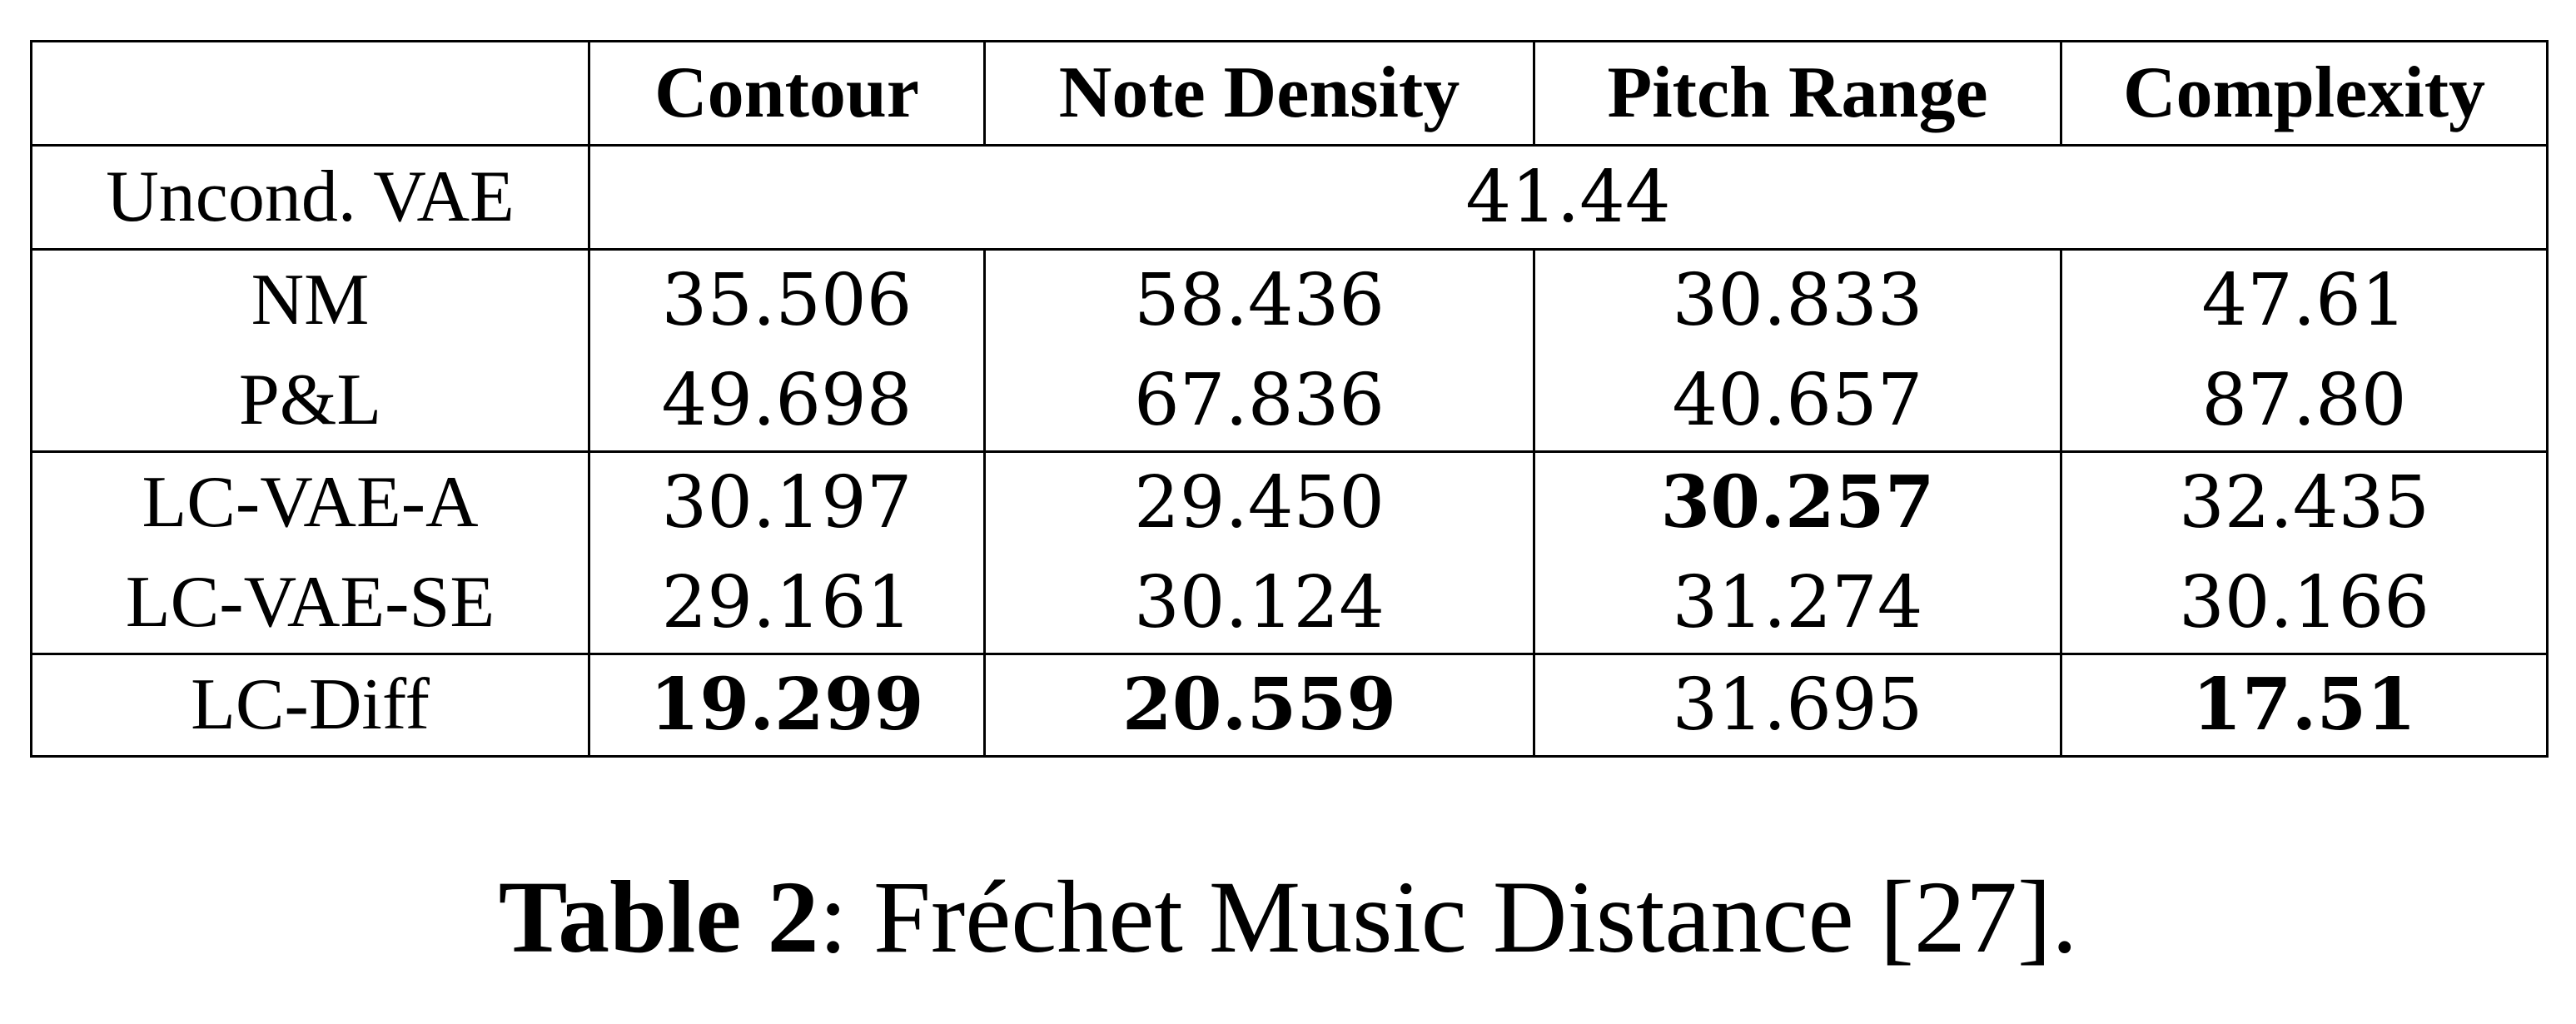 This screenshot has width=2576, height=1024. What do you see at coordinates (1259, 93) in the screenshot?
I see `header-note-density: Note Density` at bounding box center [1259, 93].